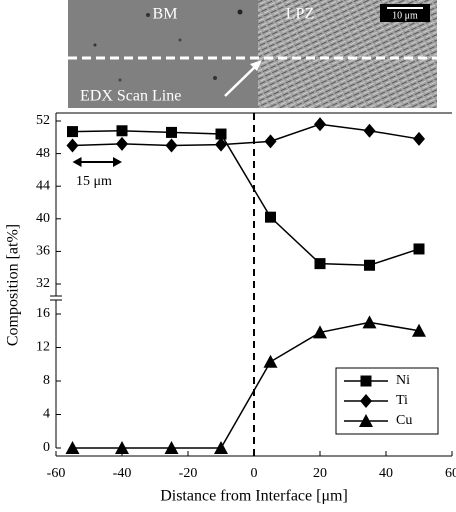 Image resolution: width=456 pixels, height=512 pixels. I want to click on legend-label: Ni, so click(403, 380).